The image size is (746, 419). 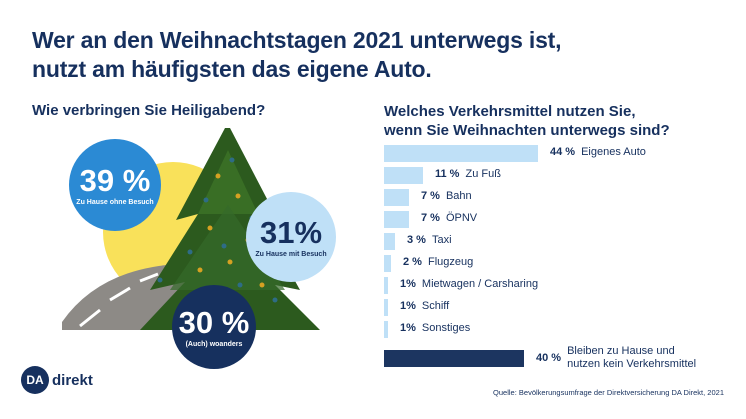 I want to click on bubble-elsewhere: 30 % (Auch) woanders, so click(x=214, y=327).